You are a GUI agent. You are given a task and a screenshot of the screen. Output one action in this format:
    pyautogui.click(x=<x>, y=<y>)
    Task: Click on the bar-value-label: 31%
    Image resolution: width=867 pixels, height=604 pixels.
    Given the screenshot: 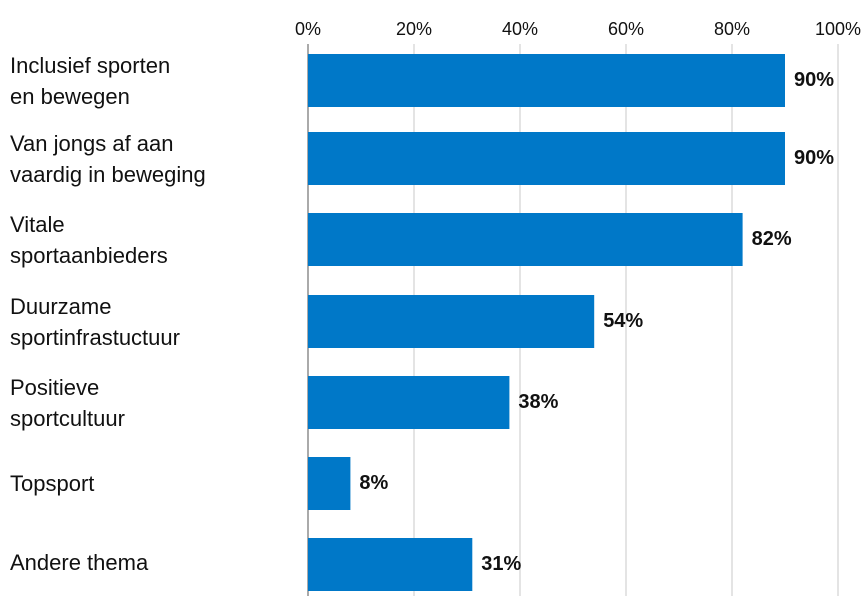 What is the action you would take?
    pyautogui.click(x=501, y=563)
    